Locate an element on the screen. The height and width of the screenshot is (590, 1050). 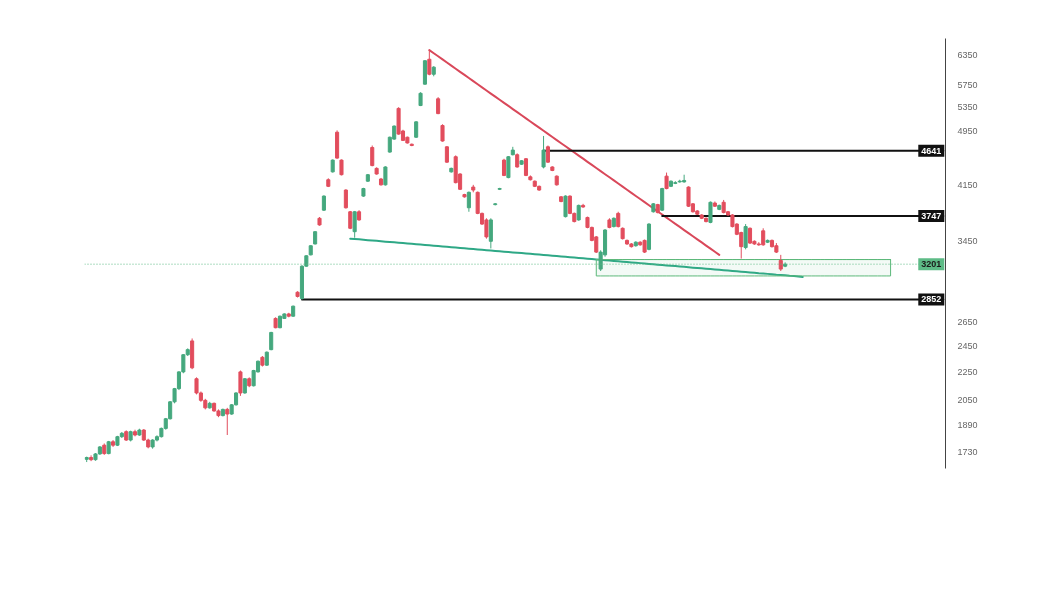
ref-line-label: 3201 is located at coordinates (931, 264).